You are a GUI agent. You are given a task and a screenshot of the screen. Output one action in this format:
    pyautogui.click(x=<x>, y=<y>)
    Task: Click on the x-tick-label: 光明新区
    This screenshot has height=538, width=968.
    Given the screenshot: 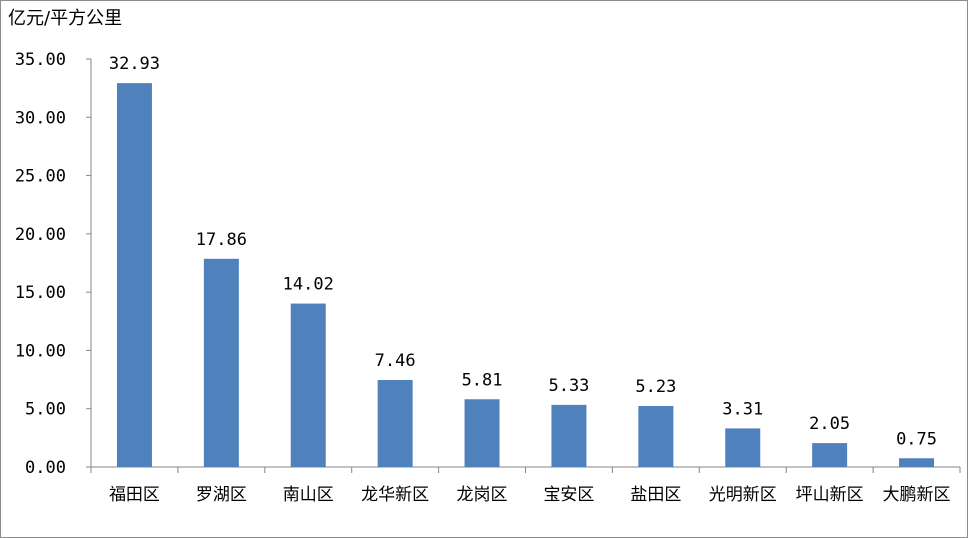 What is the action you would take?
    pyautogui.click(x=743, y=495)
    